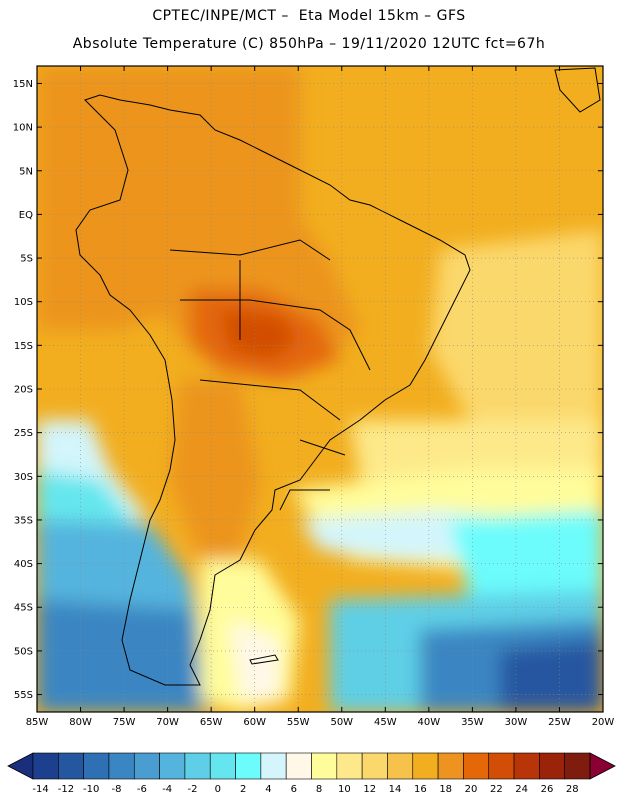 The height and width of the screenshot is (800, 618). Describe the element at coordinates (23, 346) in the screenshot. I see `lat-label: 15S` at that location.